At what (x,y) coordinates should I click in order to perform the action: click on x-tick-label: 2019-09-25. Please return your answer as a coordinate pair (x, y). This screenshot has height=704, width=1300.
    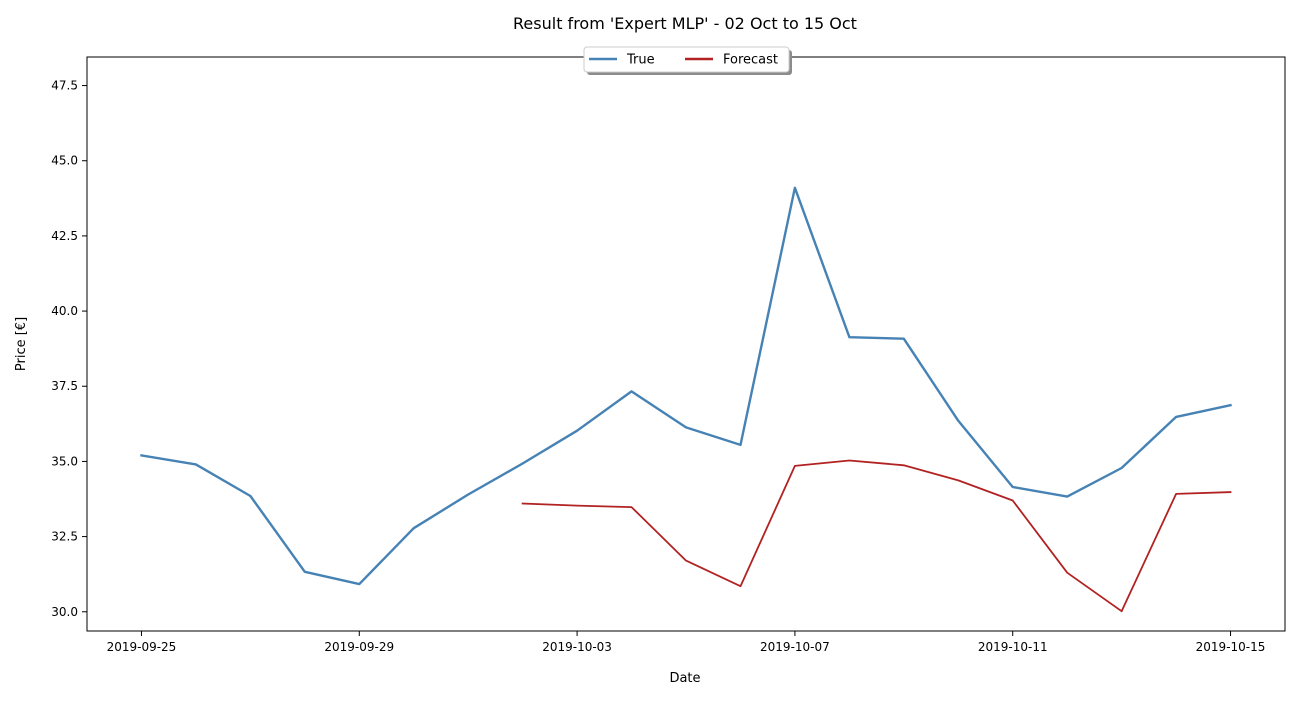
    Looking at the image, I should click on (142, 647).